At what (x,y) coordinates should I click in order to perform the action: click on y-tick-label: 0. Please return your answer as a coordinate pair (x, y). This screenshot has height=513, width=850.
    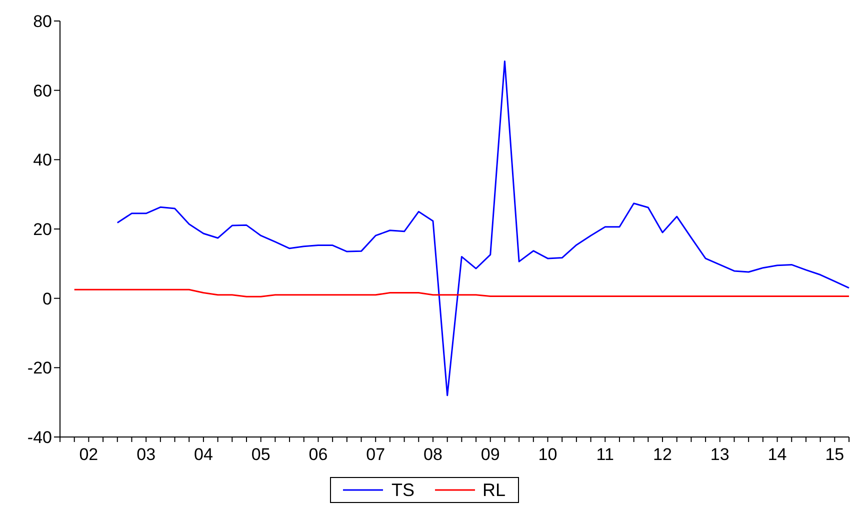
    Looking at the image, I should click on (47, 298).